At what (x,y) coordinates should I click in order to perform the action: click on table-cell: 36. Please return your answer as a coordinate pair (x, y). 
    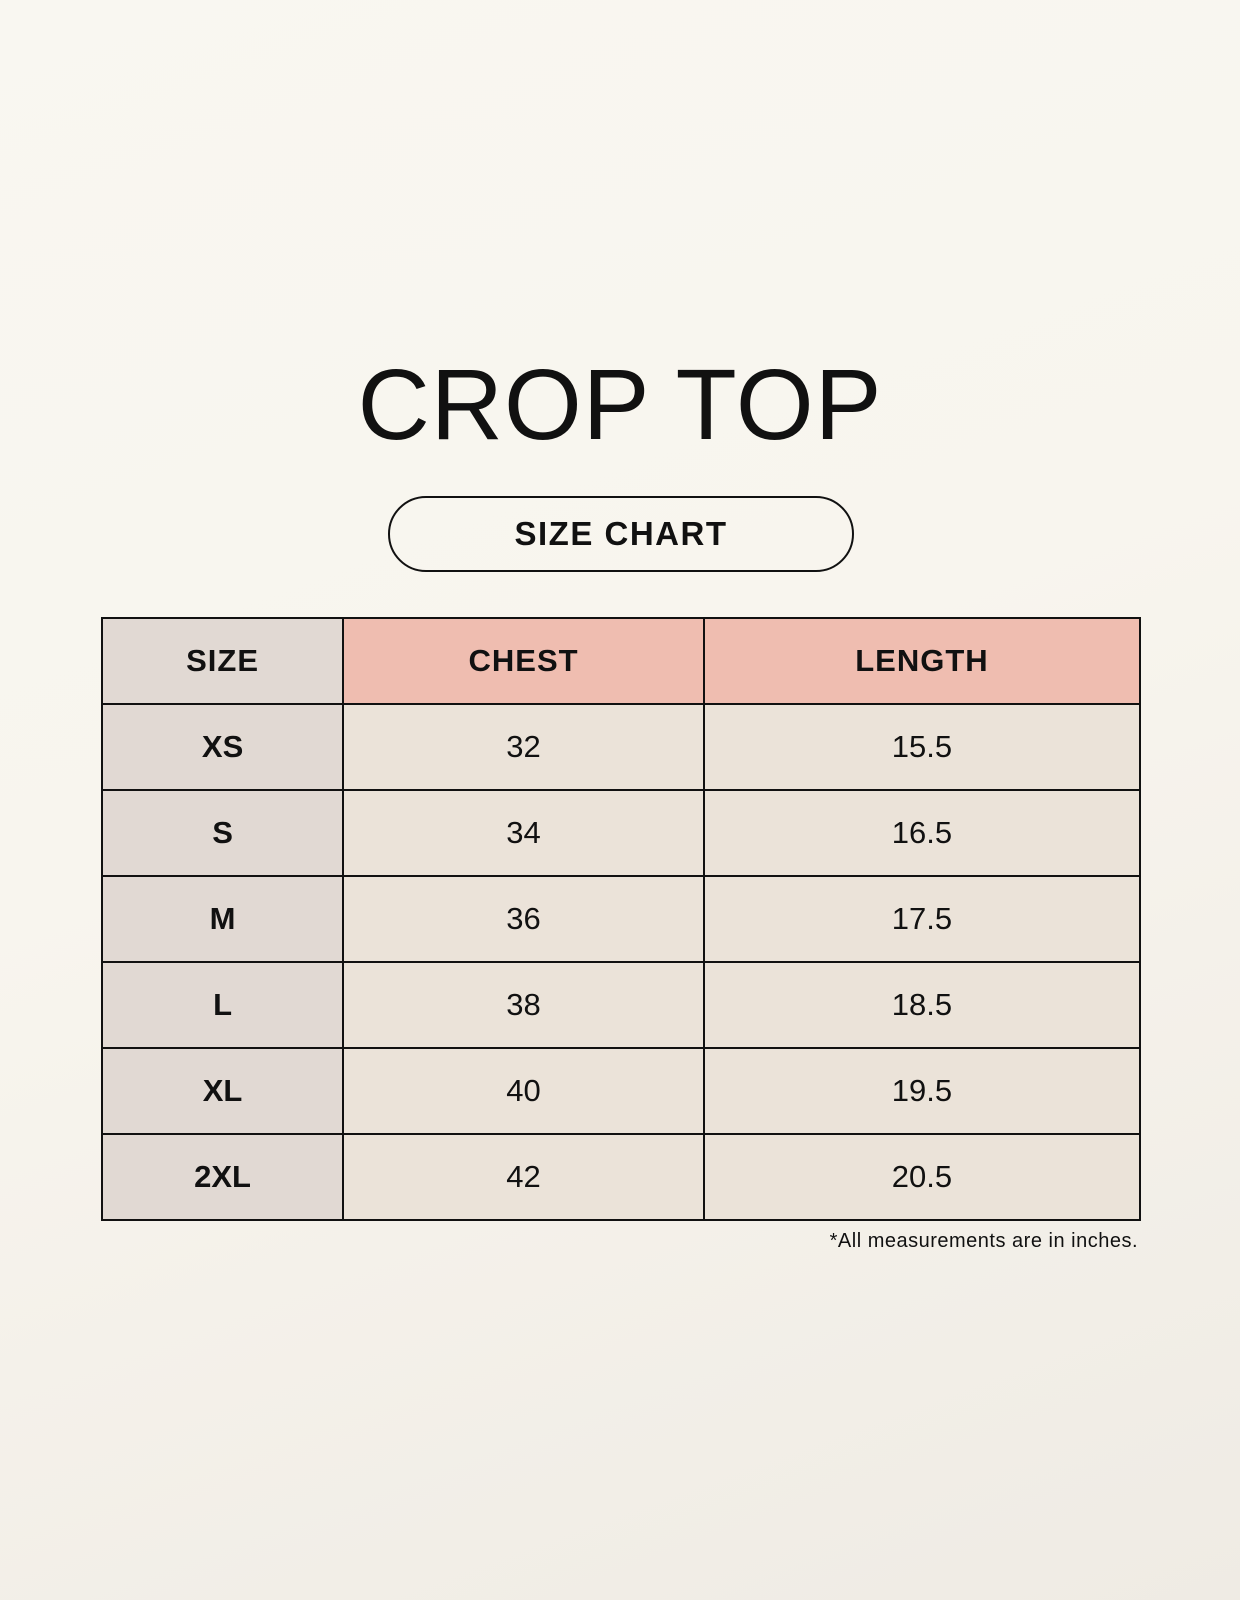
    Looking at the image, I should click on (523, 919).